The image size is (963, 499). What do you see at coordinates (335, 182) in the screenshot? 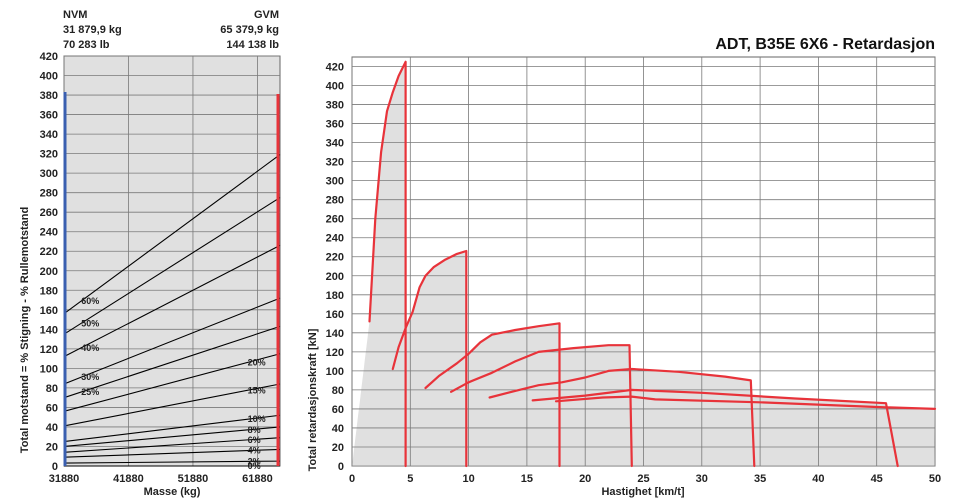
I see `retardation-y-tick: 300` at bounding box center [335, 182].